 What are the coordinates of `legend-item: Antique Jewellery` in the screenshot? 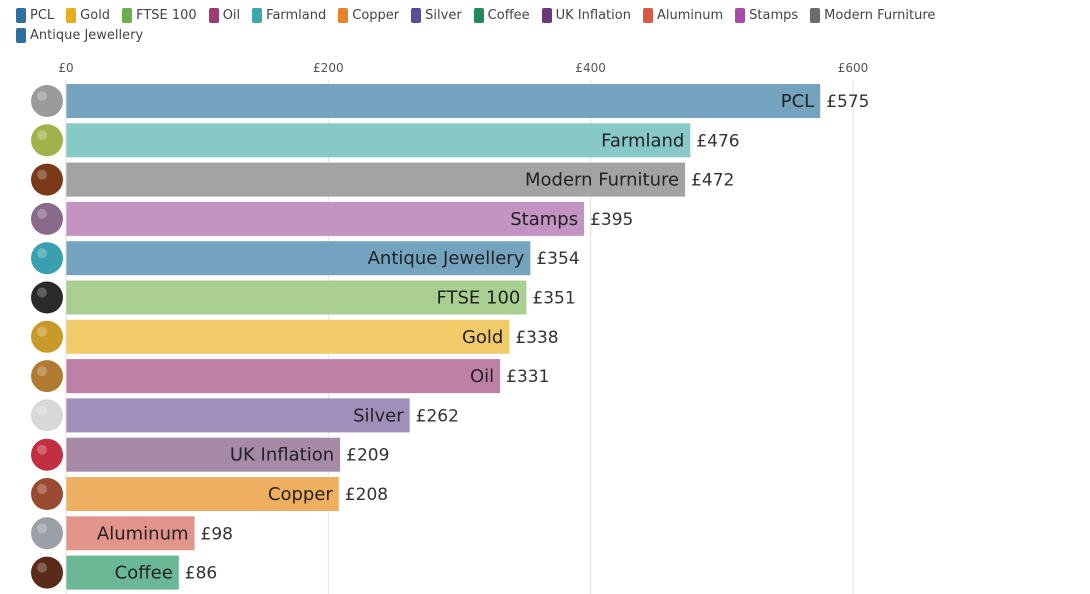 It's located at (79, 35).